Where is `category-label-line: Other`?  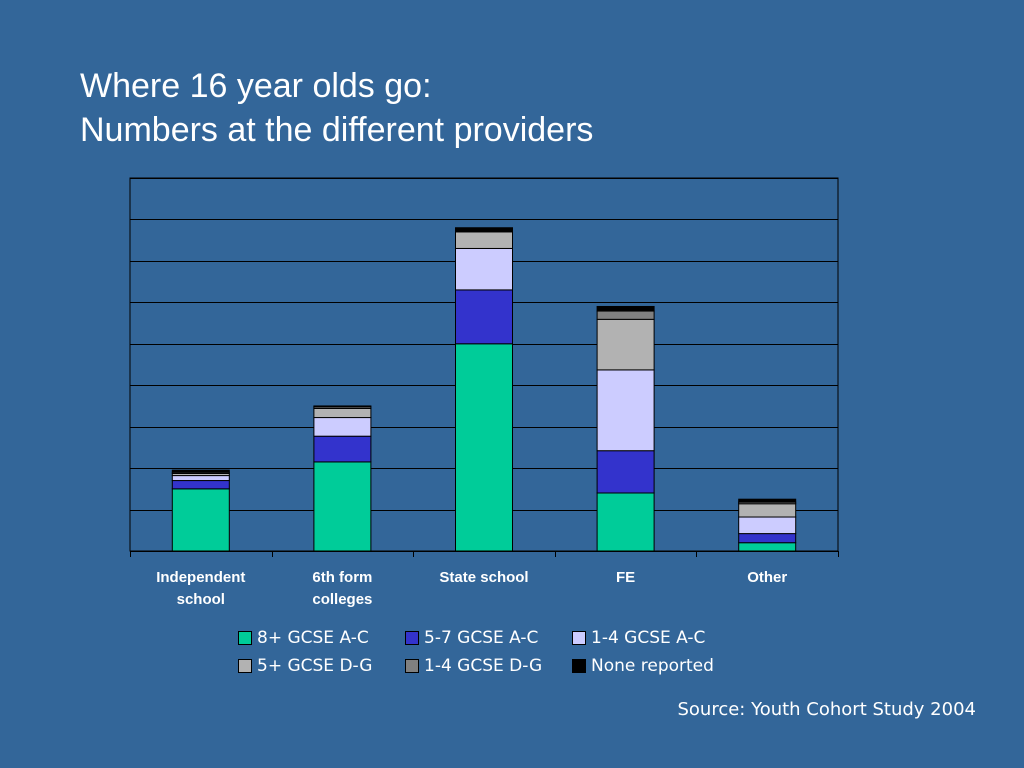
category-label-line: Other is located at coordinates (767, 577).